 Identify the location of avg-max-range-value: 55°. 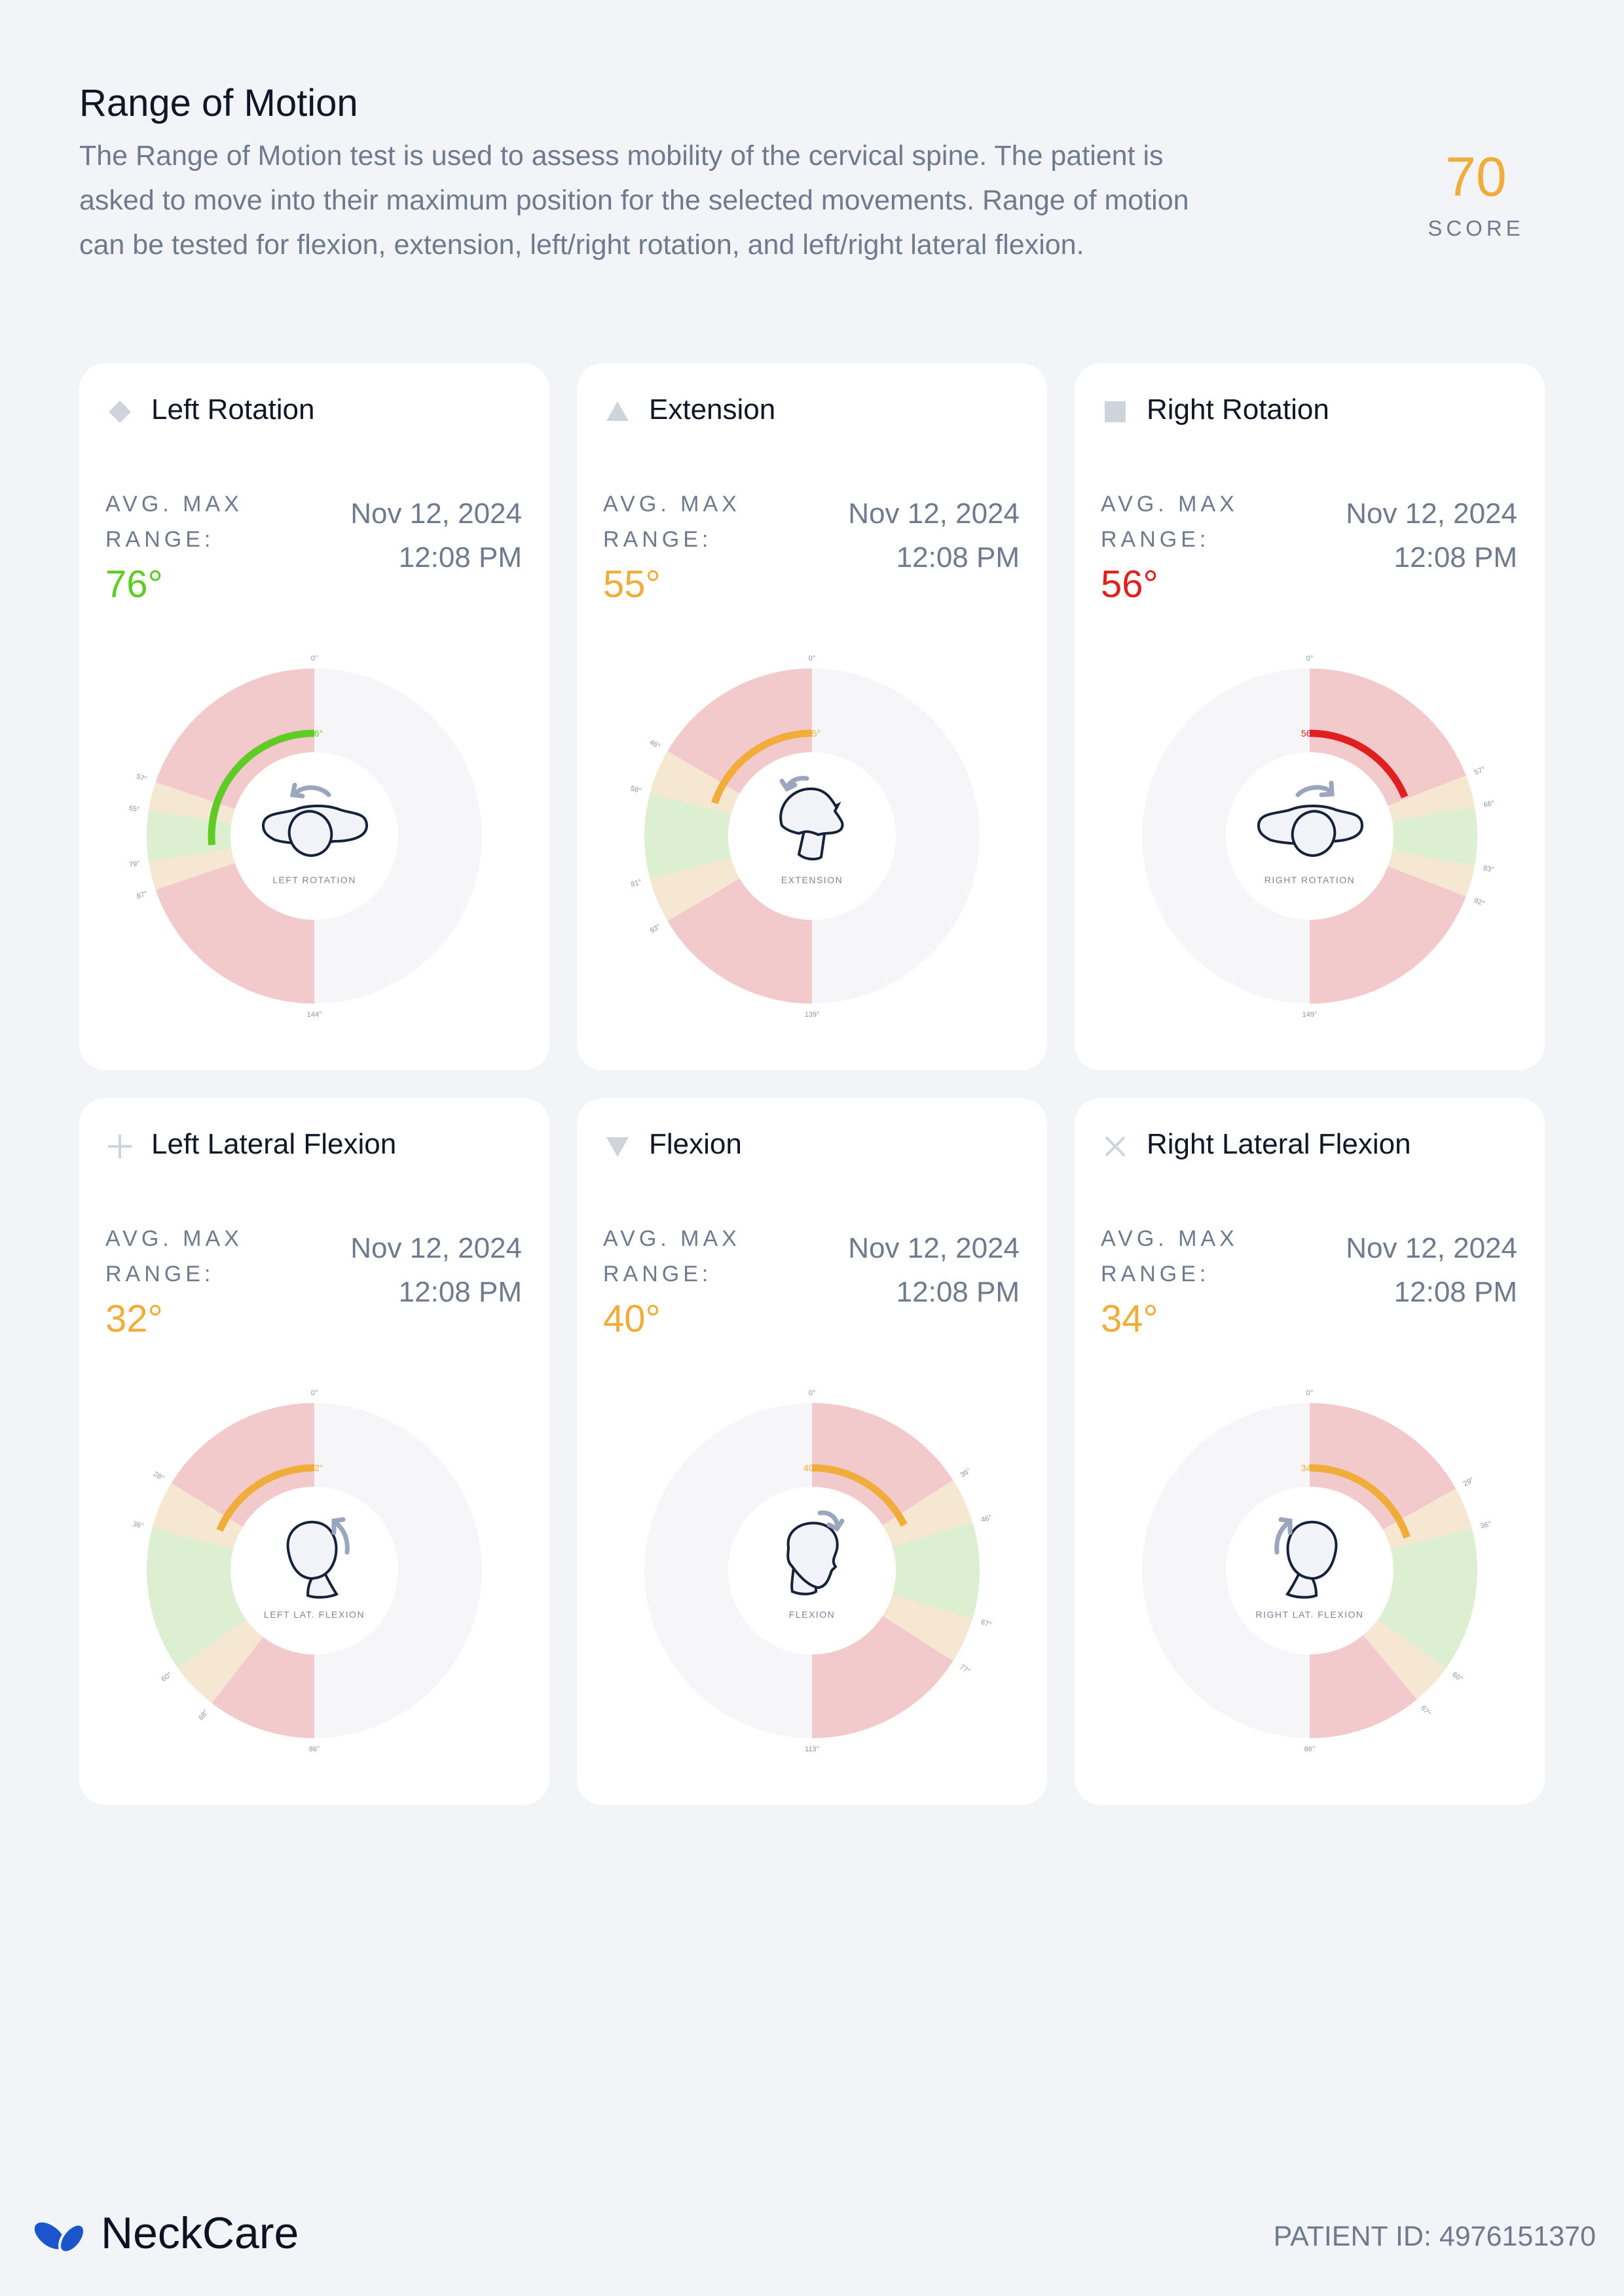
(632, 584).